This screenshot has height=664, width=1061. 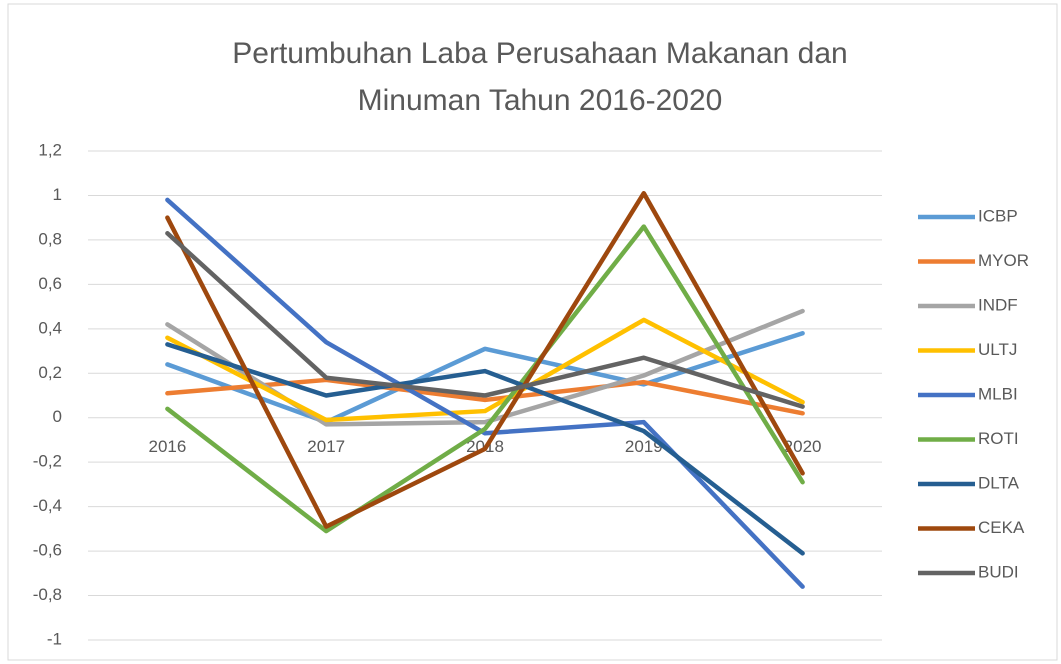 I want to click on y-tick-label: 0, so click(x=57, y=416).